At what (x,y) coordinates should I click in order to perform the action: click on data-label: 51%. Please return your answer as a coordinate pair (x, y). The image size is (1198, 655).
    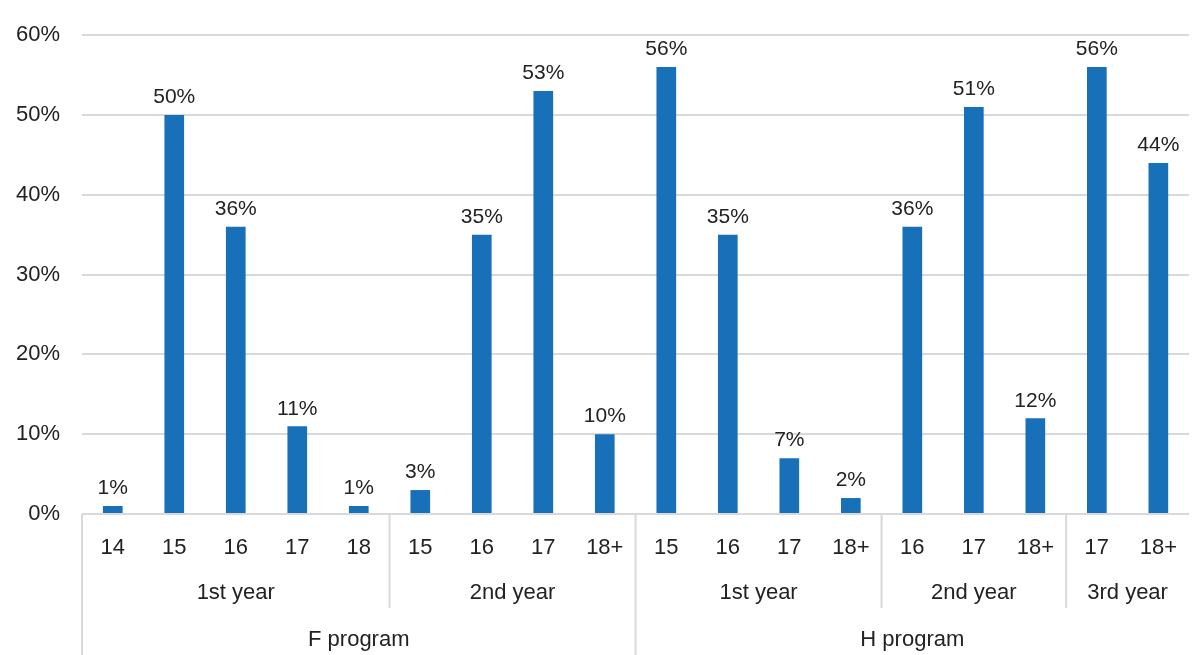
    Looking at the image, I should click on (973, 88).